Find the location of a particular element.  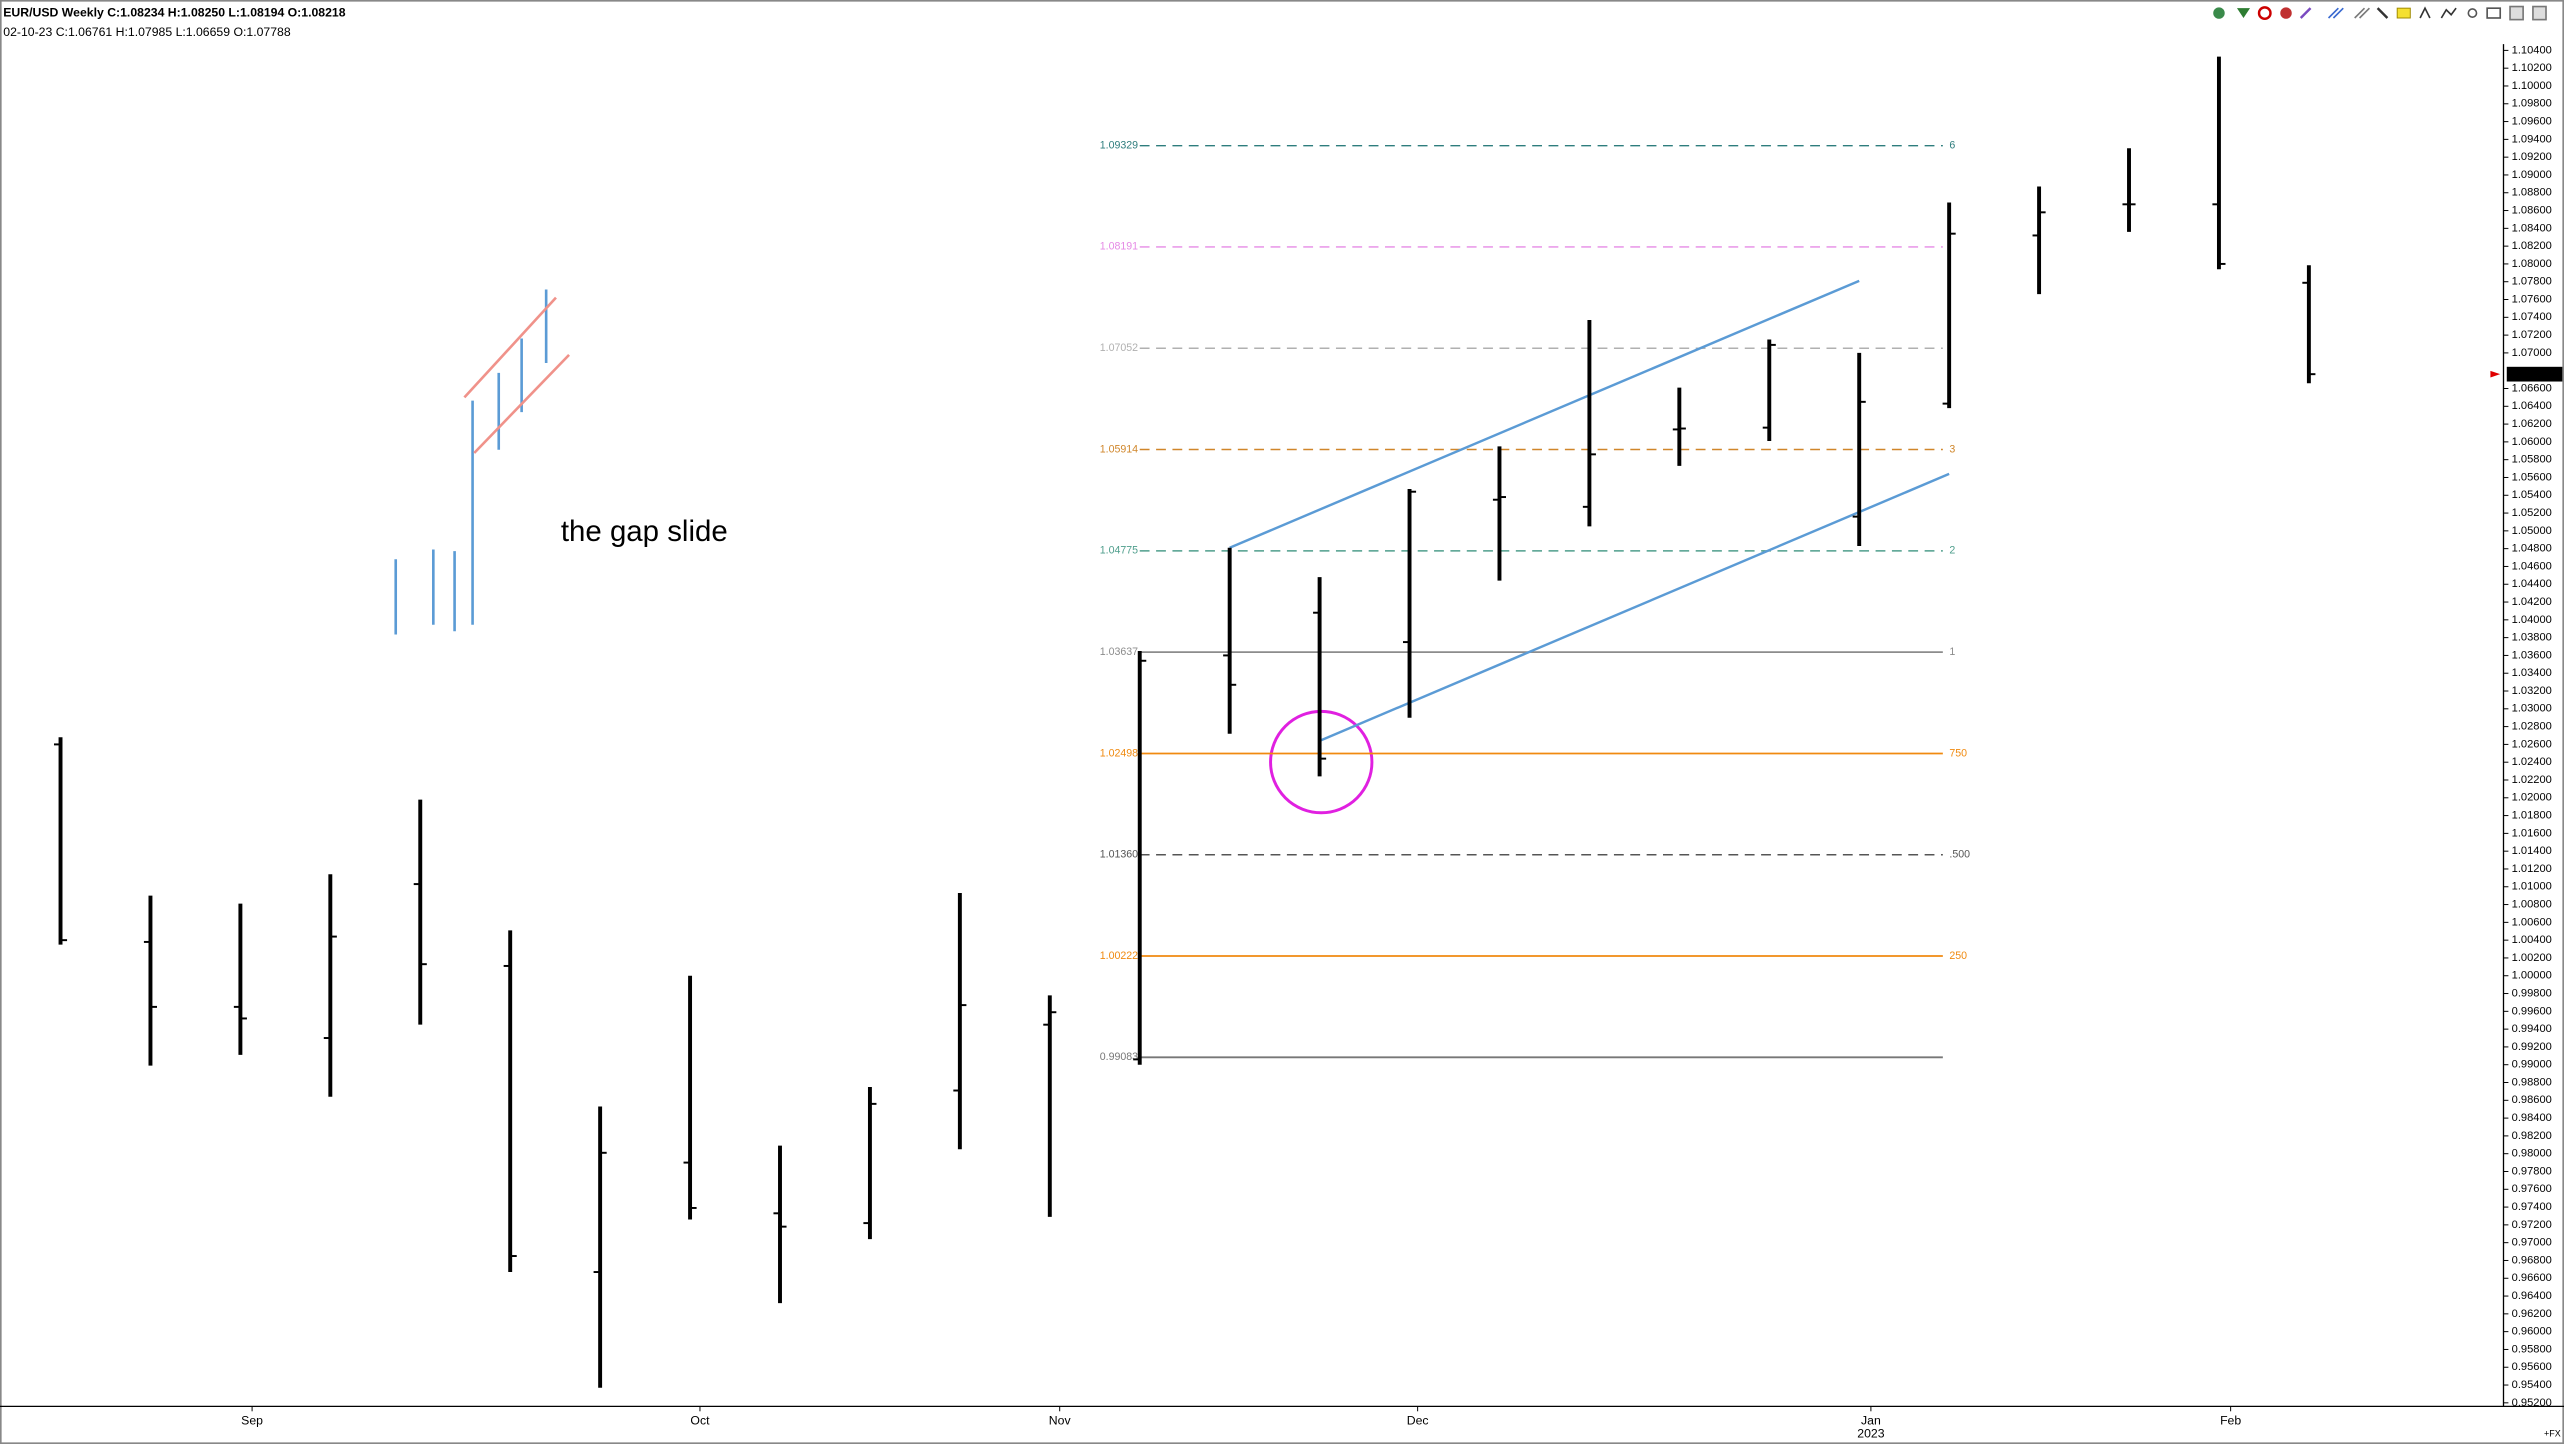

y-tick-label: 1.10400 is located at coordinates (2532, 50).